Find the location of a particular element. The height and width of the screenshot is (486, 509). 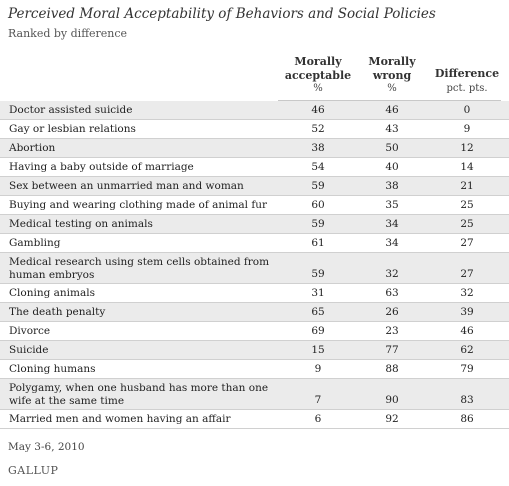

column-header-difference: Difference is located at coordinates (467, 73).